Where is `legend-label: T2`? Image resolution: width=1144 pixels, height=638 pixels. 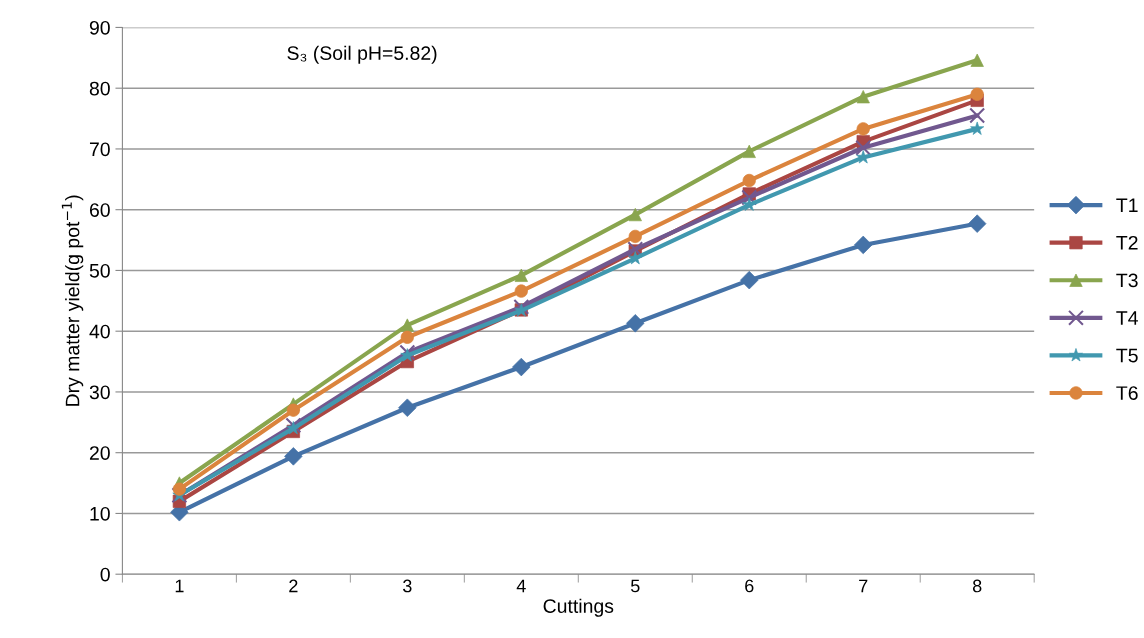 legend-label: T2 is located at coordinates (1127, 242).